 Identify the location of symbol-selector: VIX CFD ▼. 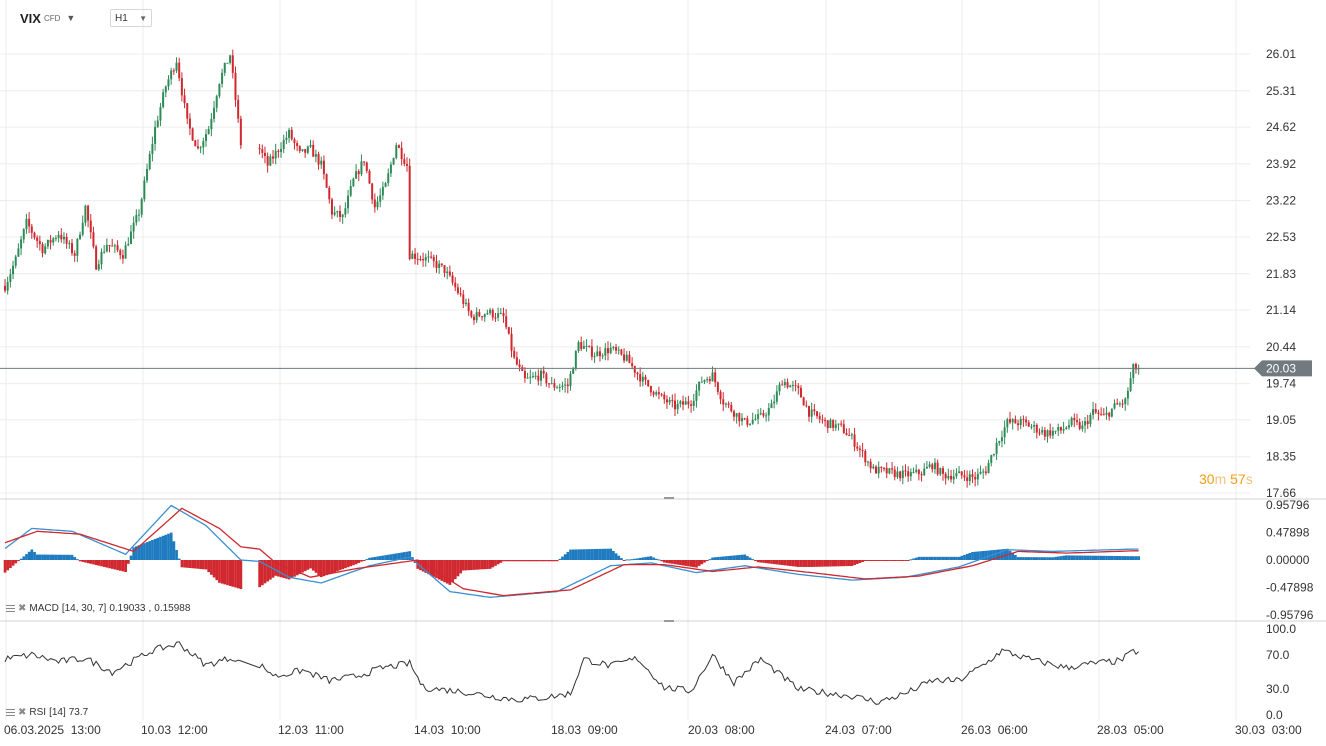
(47, 18).